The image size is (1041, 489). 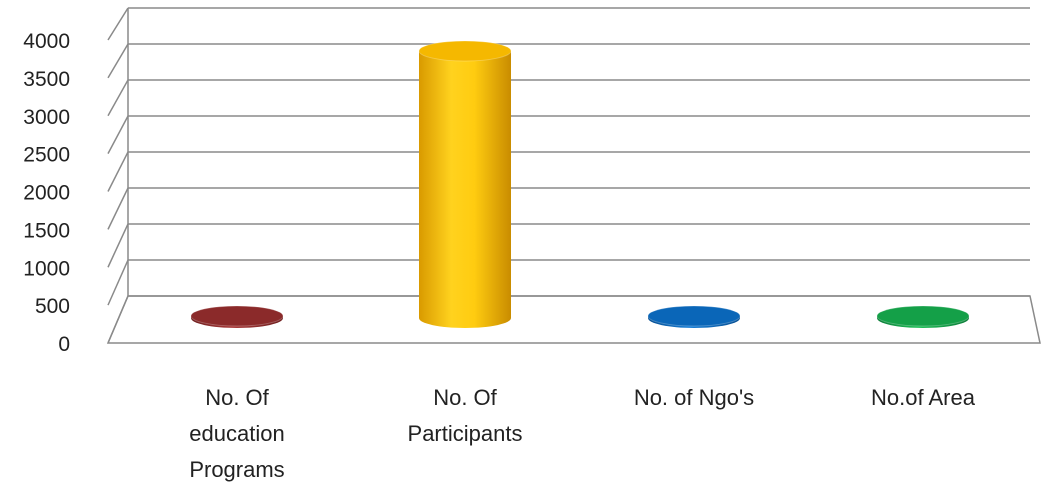 I want to click on category-label: No. Of education Programs, so click(x=236, y=433).